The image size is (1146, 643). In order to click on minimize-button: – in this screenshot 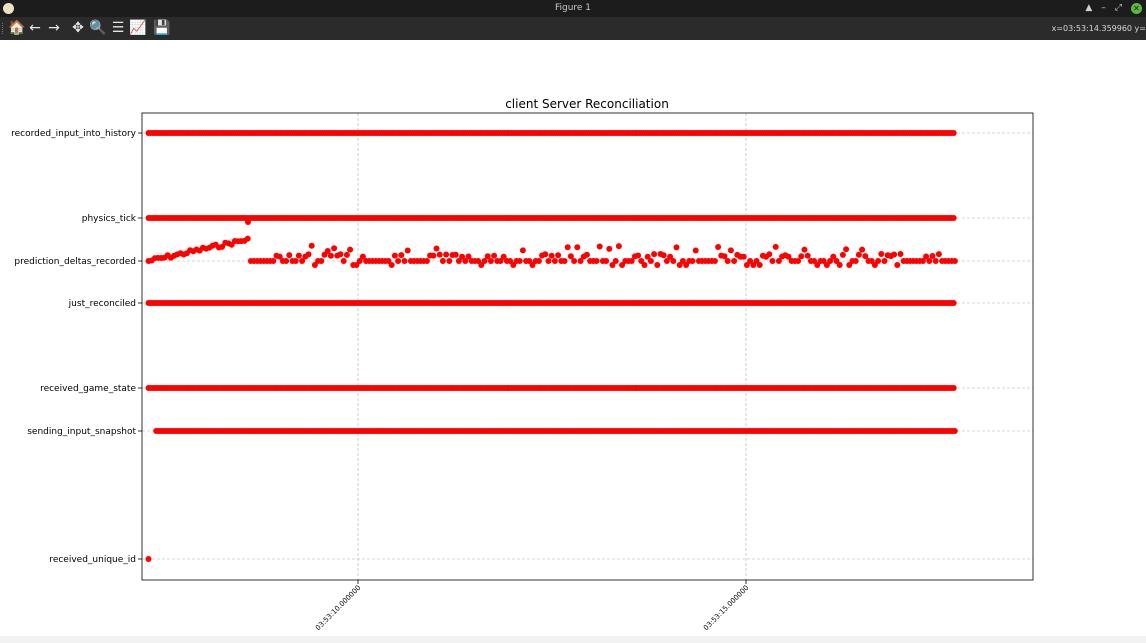, I will do `click(1103, 8)`.